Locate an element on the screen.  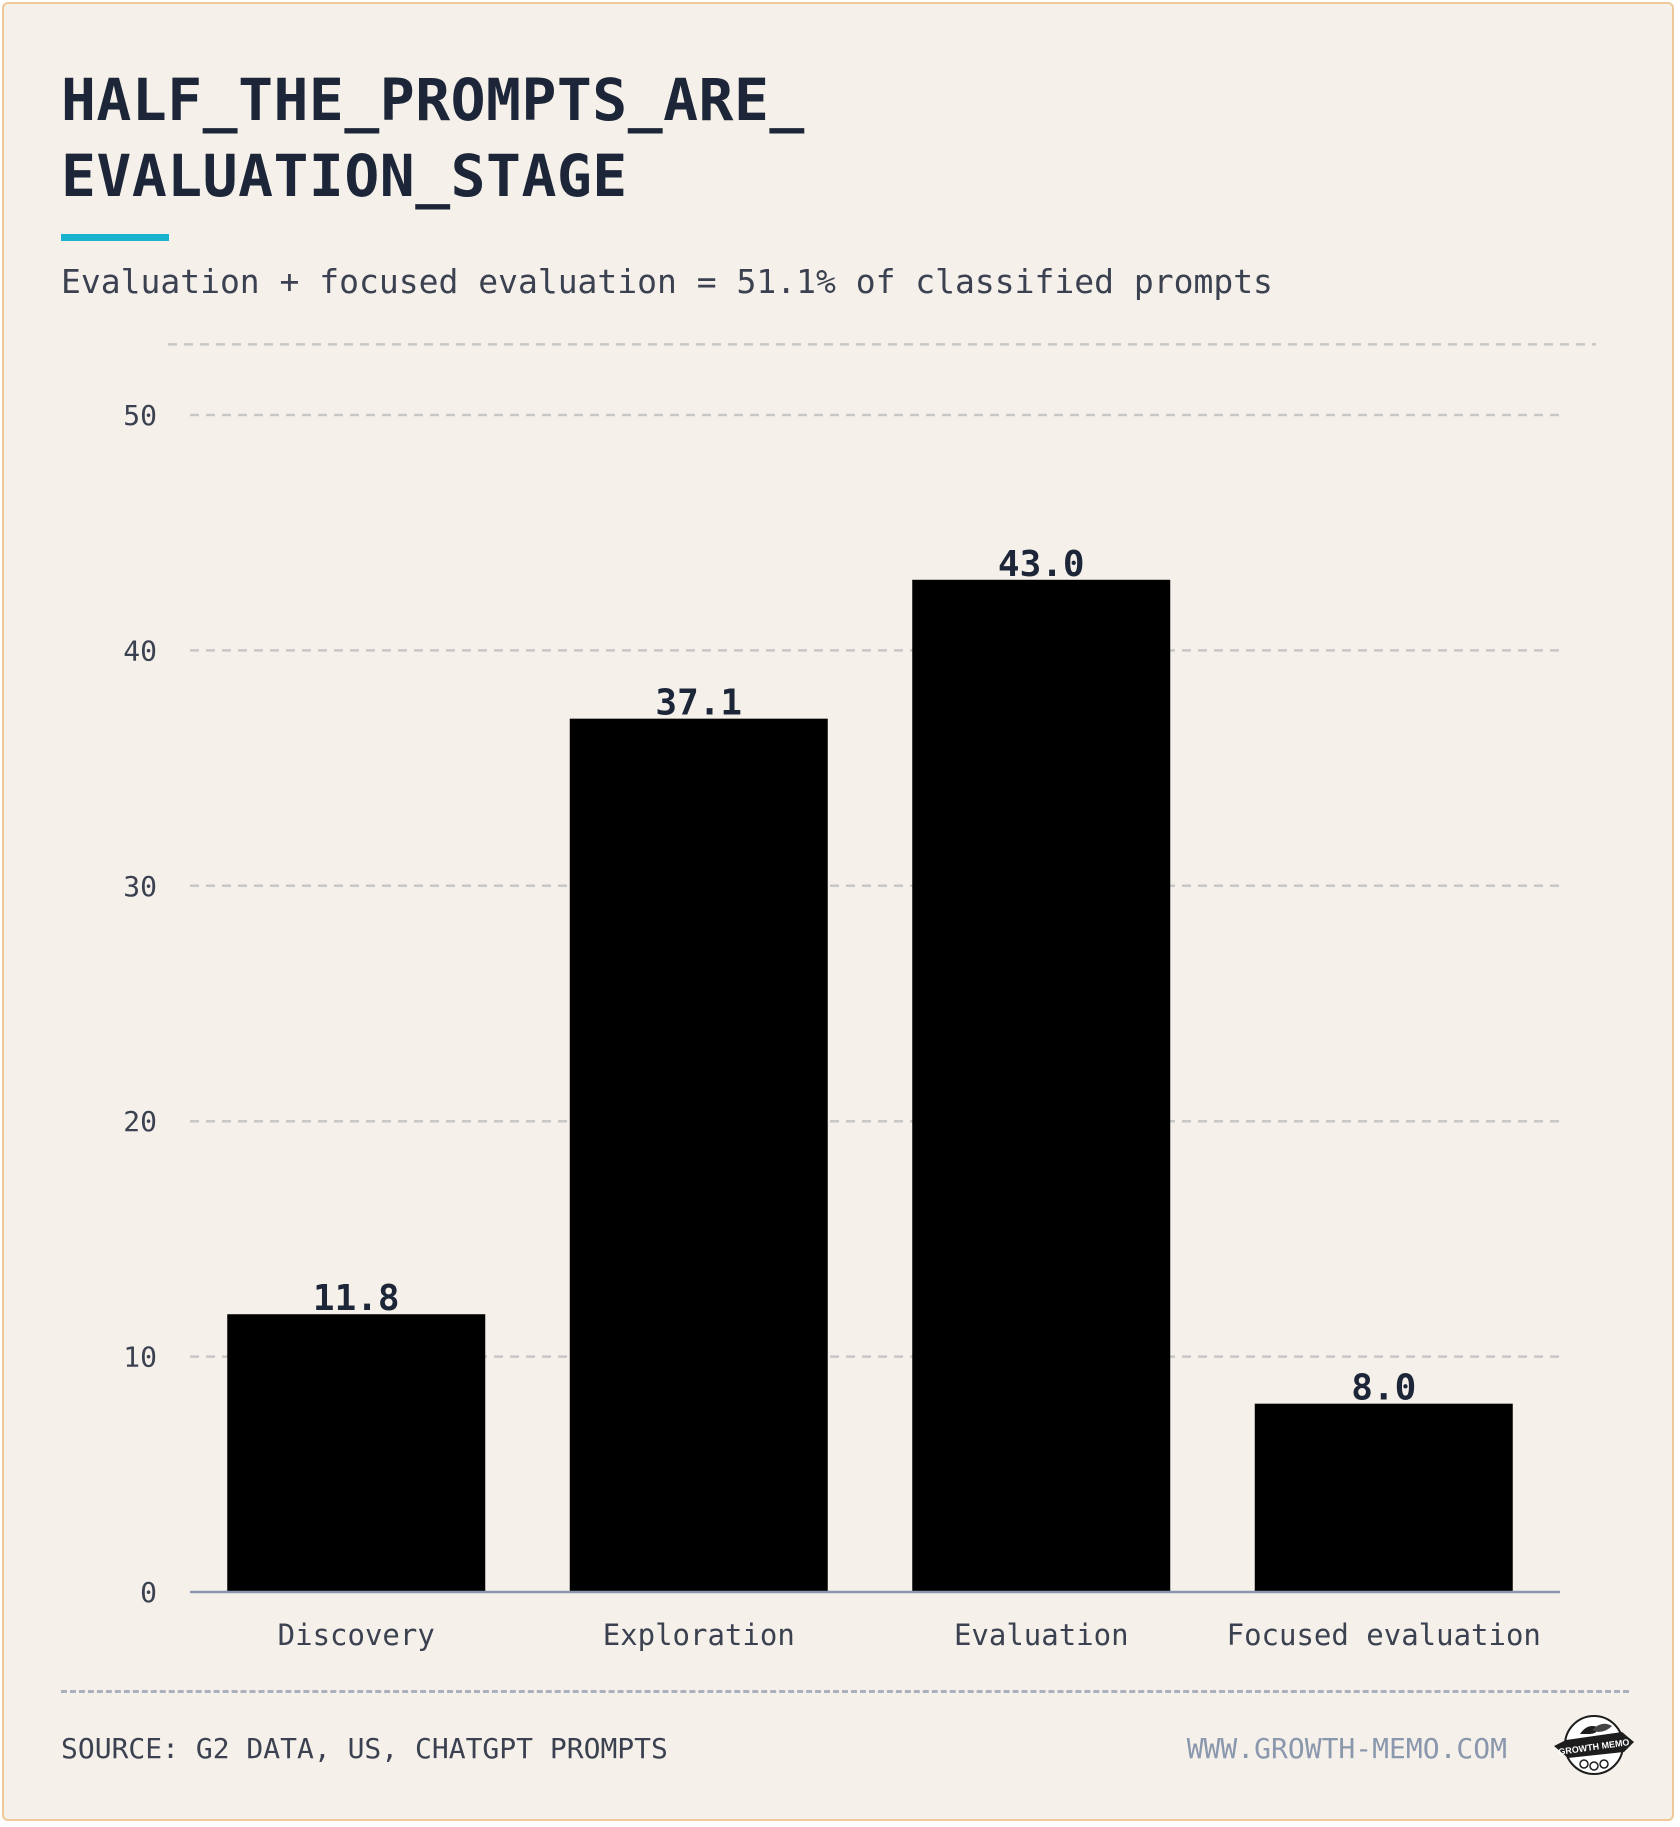
footer-divider is located at coordinates (845, 1691).